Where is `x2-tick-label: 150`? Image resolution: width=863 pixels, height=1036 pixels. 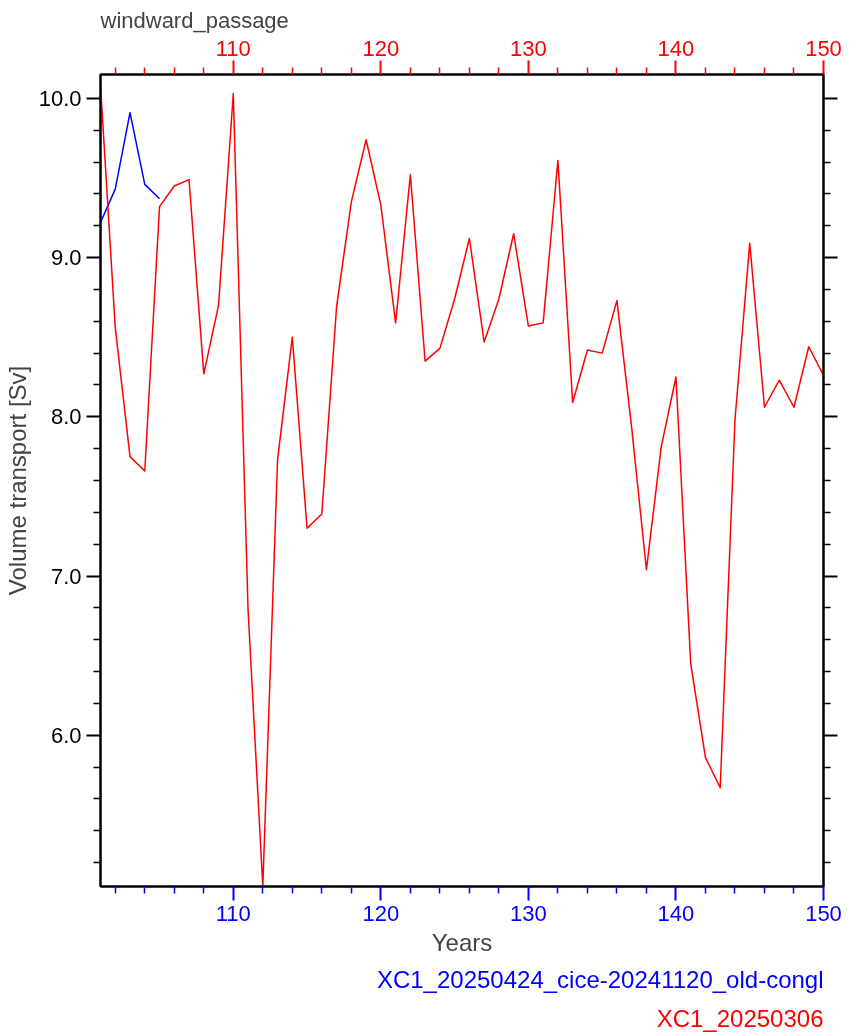 x2-tick-label: 150 is located at coordinates (823, 48).